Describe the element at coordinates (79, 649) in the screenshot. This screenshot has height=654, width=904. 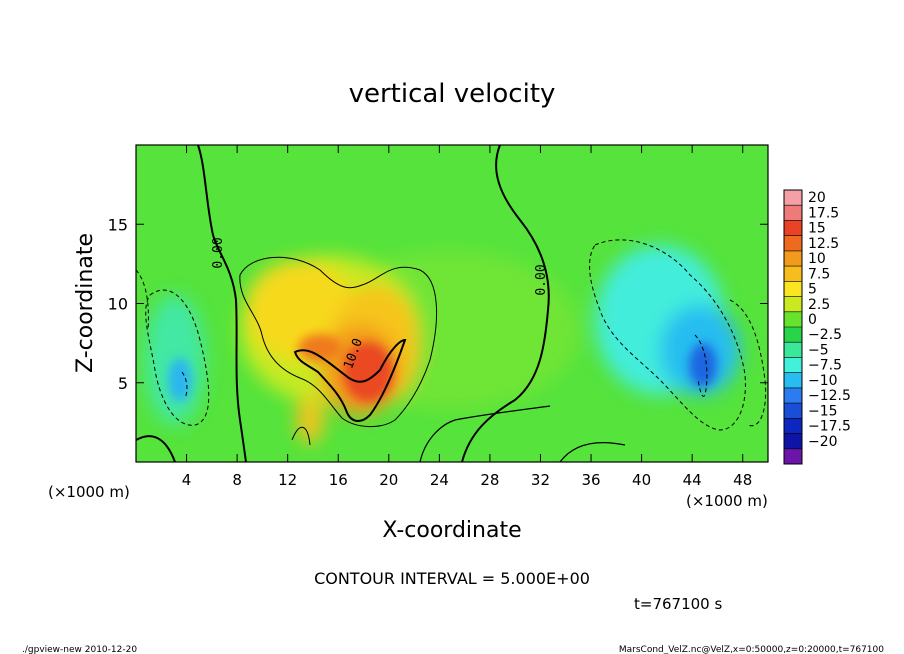
I see `footer-left: ./gpview-new 2010-12-20` at that location.